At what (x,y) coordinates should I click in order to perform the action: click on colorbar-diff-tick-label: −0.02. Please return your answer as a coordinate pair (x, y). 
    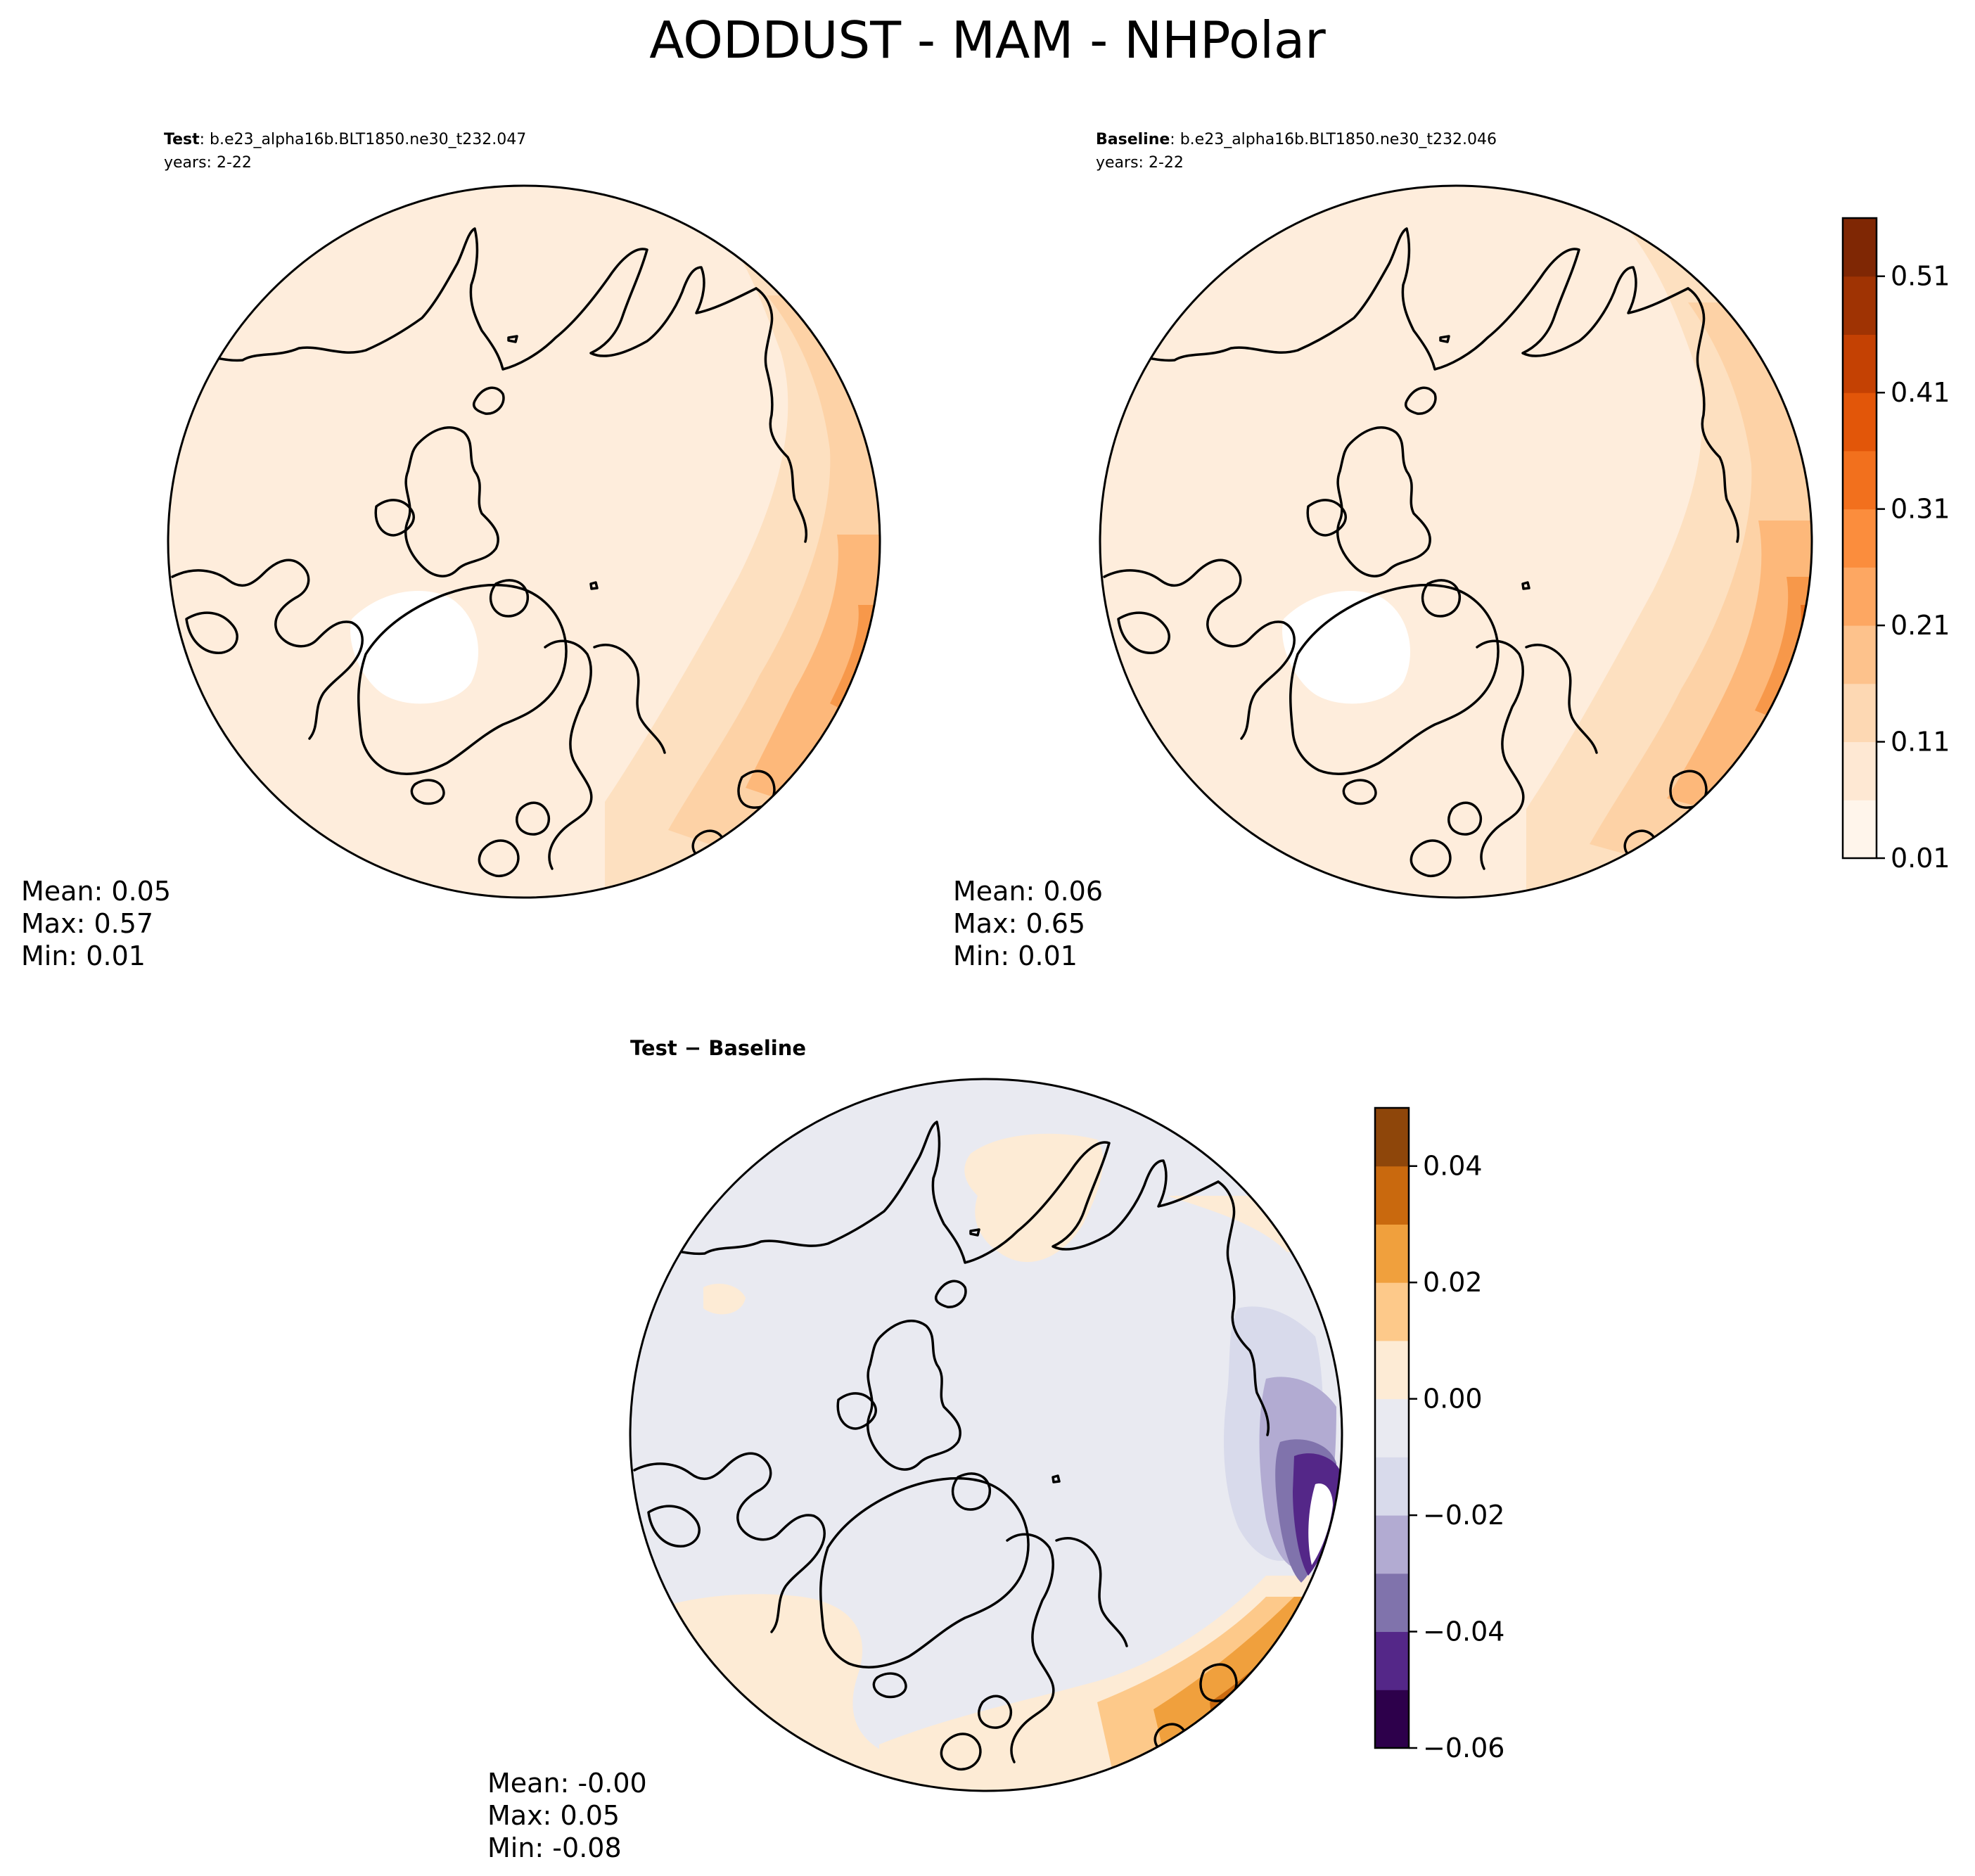
    Looking at the image, I should click on (1463, 1515).